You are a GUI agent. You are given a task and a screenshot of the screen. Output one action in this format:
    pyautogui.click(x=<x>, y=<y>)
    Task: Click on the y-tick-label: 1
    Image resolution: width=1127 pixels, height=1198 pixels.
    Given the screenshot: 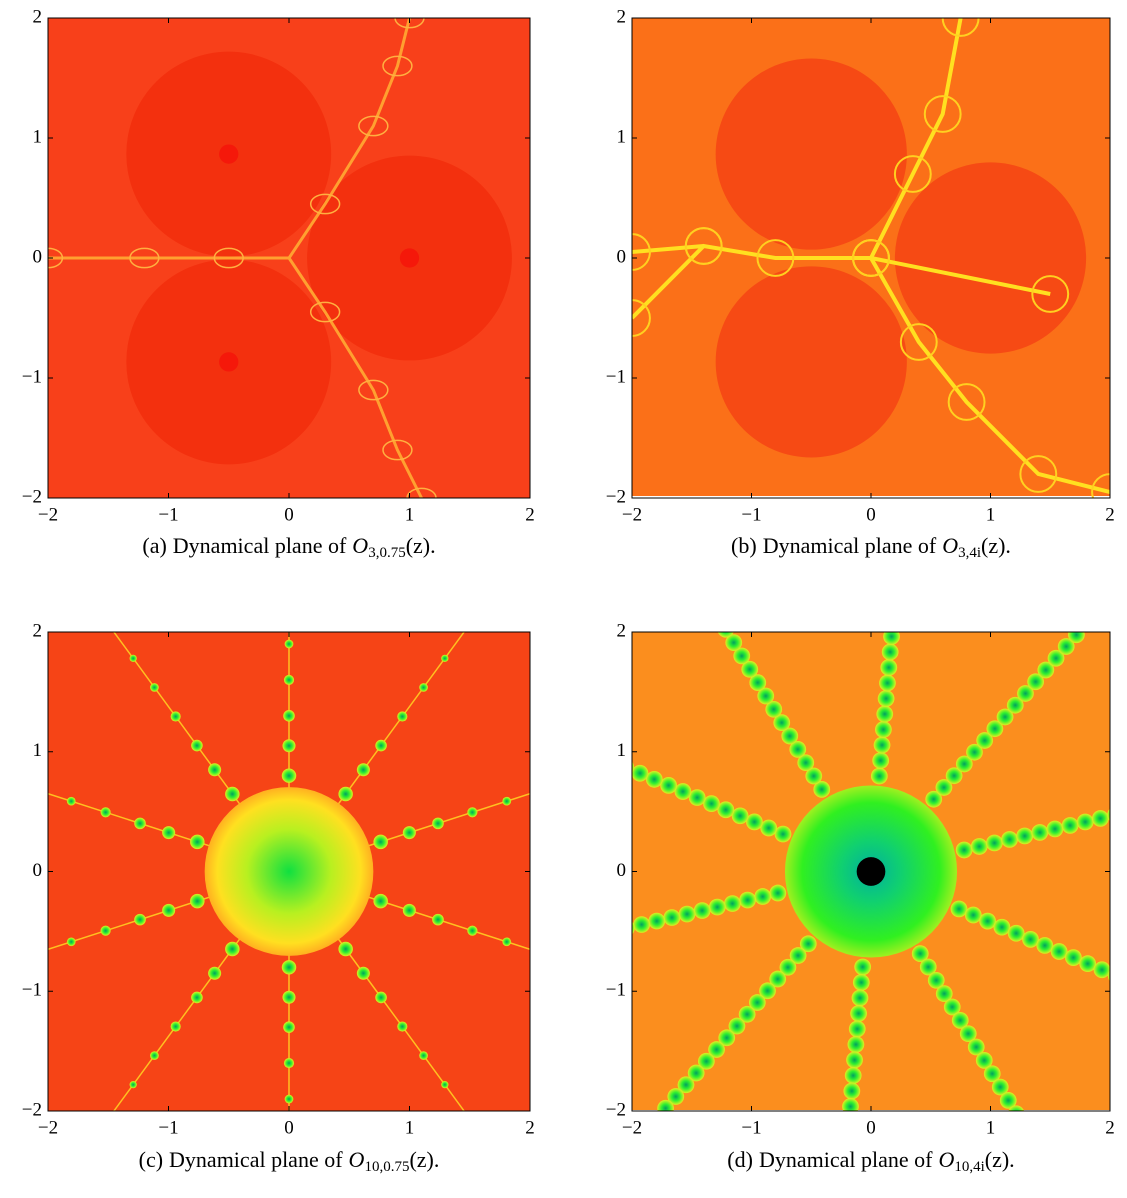 What is the action you would take?
    pyautogui.click(x=38, y=750)
    